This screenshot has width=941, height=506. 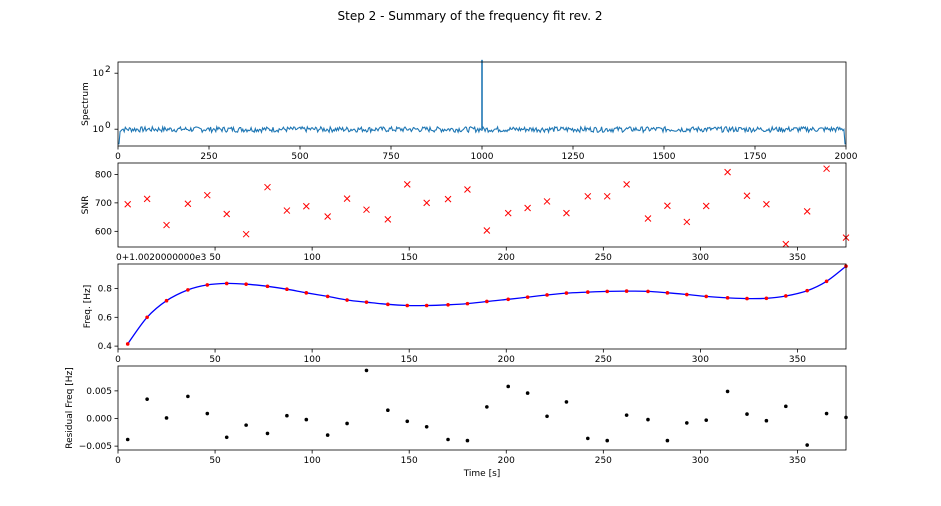 What do you see at coordinates (482, 408) in the screenshot?
I see `axes-frame` at bounding box center [482, 408].